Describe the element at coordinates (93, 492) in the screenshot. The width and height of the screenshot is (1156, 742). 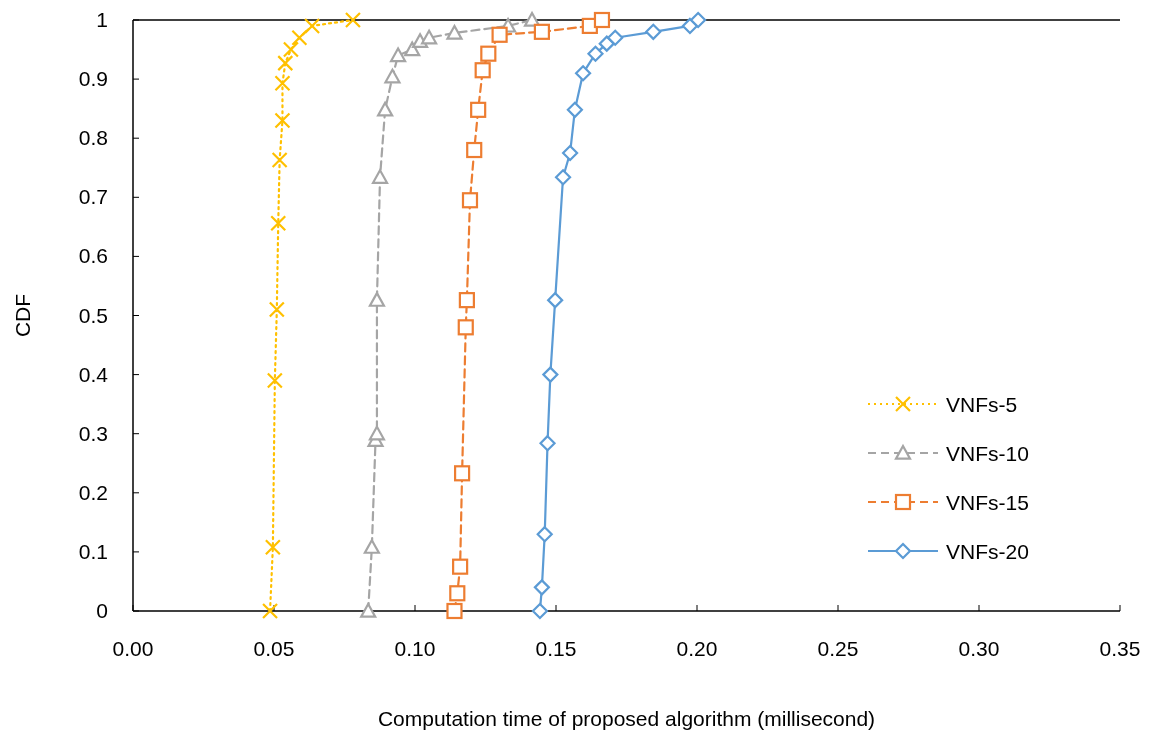
I see `y-tick-label: 0.2` at that location.